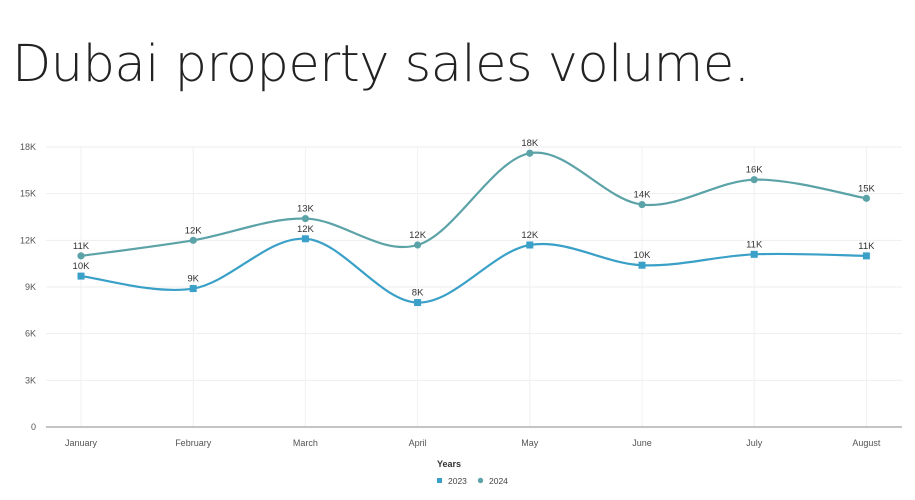  Describe the element at coordinates (381, 64) in the screenshot. I see `page-title: Dubai property sales volume.` at that location.